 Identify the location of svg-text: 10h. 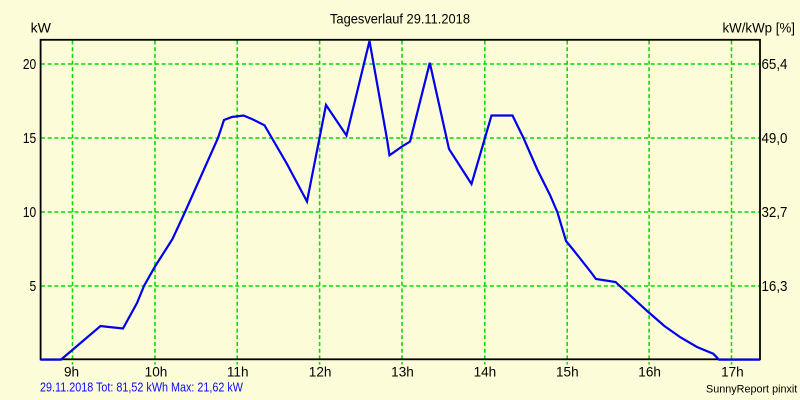
(156, 371).